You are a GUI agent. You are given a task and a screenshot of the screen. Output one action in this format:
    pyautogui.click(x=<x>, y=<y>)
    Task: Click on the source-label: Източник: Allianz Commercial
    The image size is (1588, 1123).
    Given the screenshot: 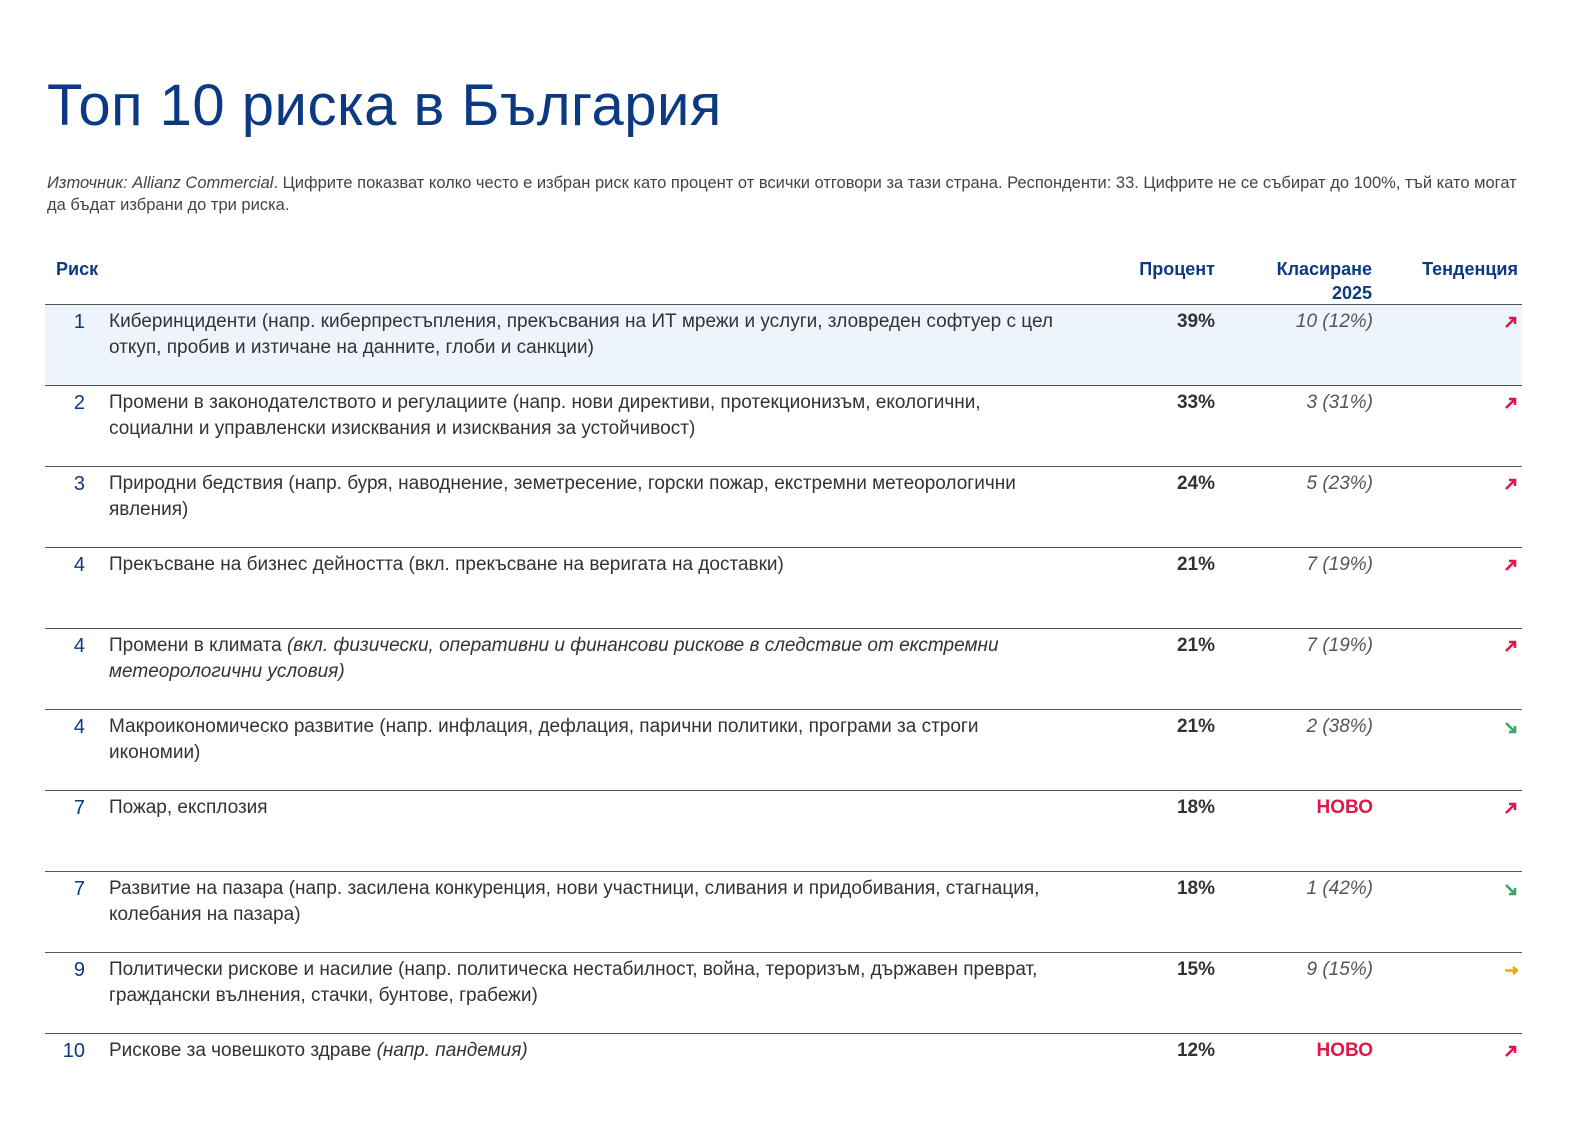 What is the action you would take?
    pyautogui.click(x=160, y=183)
    